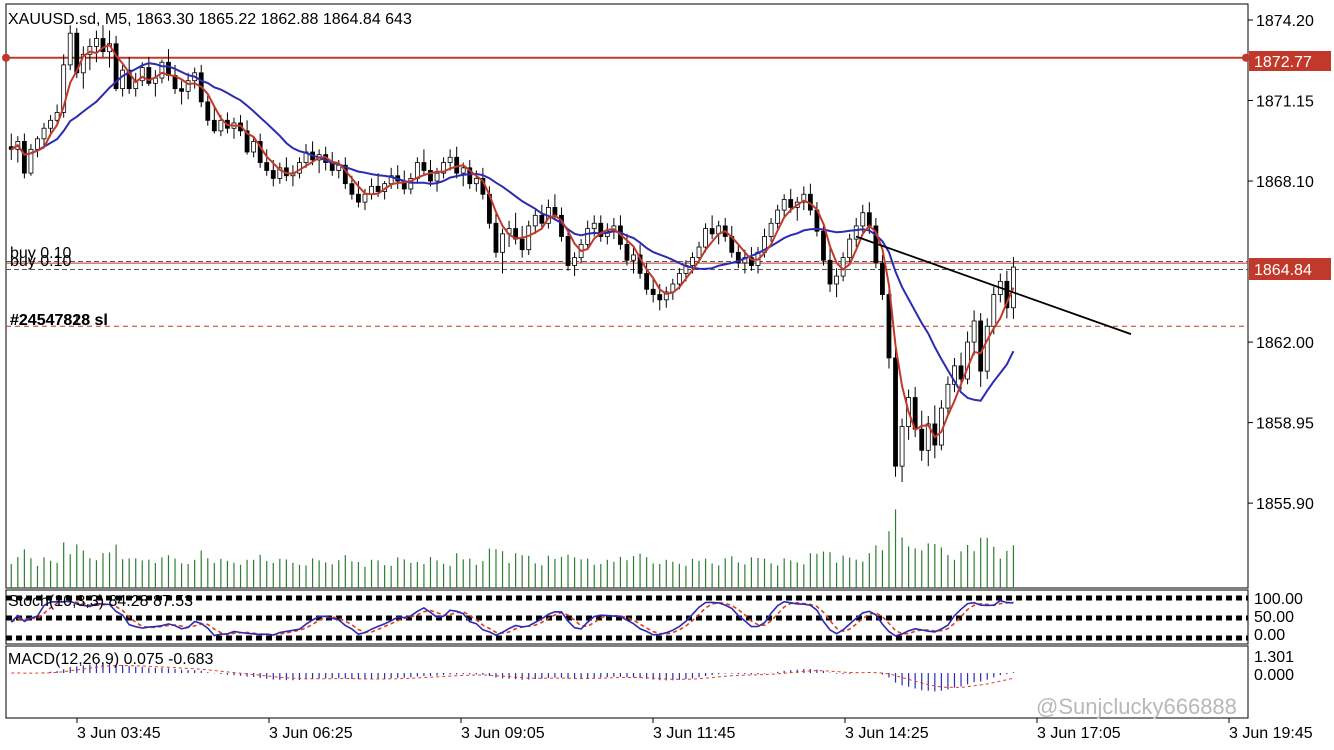  Describe the element at coordinates (1290, 269) in the screenshot. I see `current-price-badge` at that location.